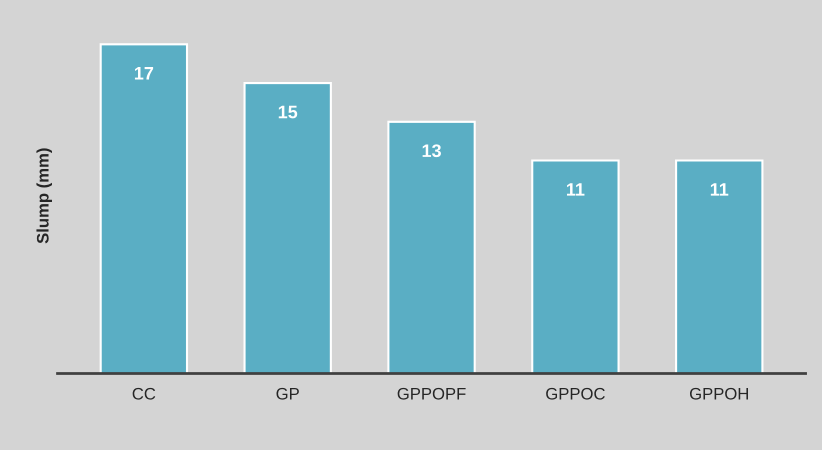 This screenshot has width=822, height=450. What do you see at coordinates (432, 394) in the screenshot?
I see `x-tick-label: GPPOPF` at bounding box center [432, 394].